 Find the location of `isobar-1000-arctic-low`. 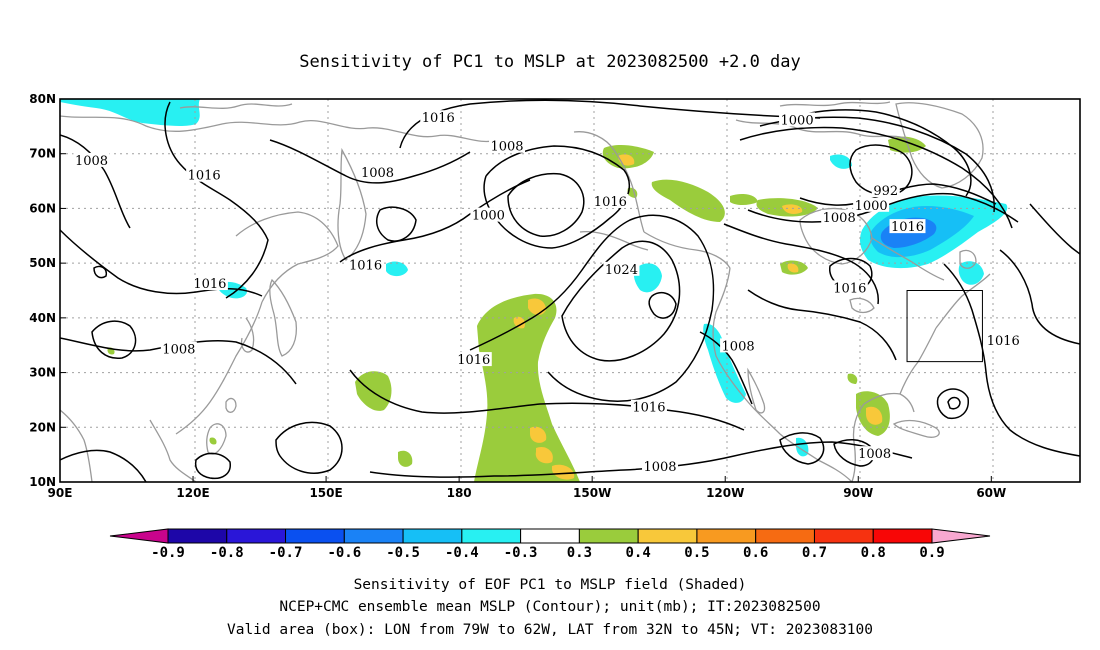

isobar-1000-arctic-low is located at coordinates (880, 153).